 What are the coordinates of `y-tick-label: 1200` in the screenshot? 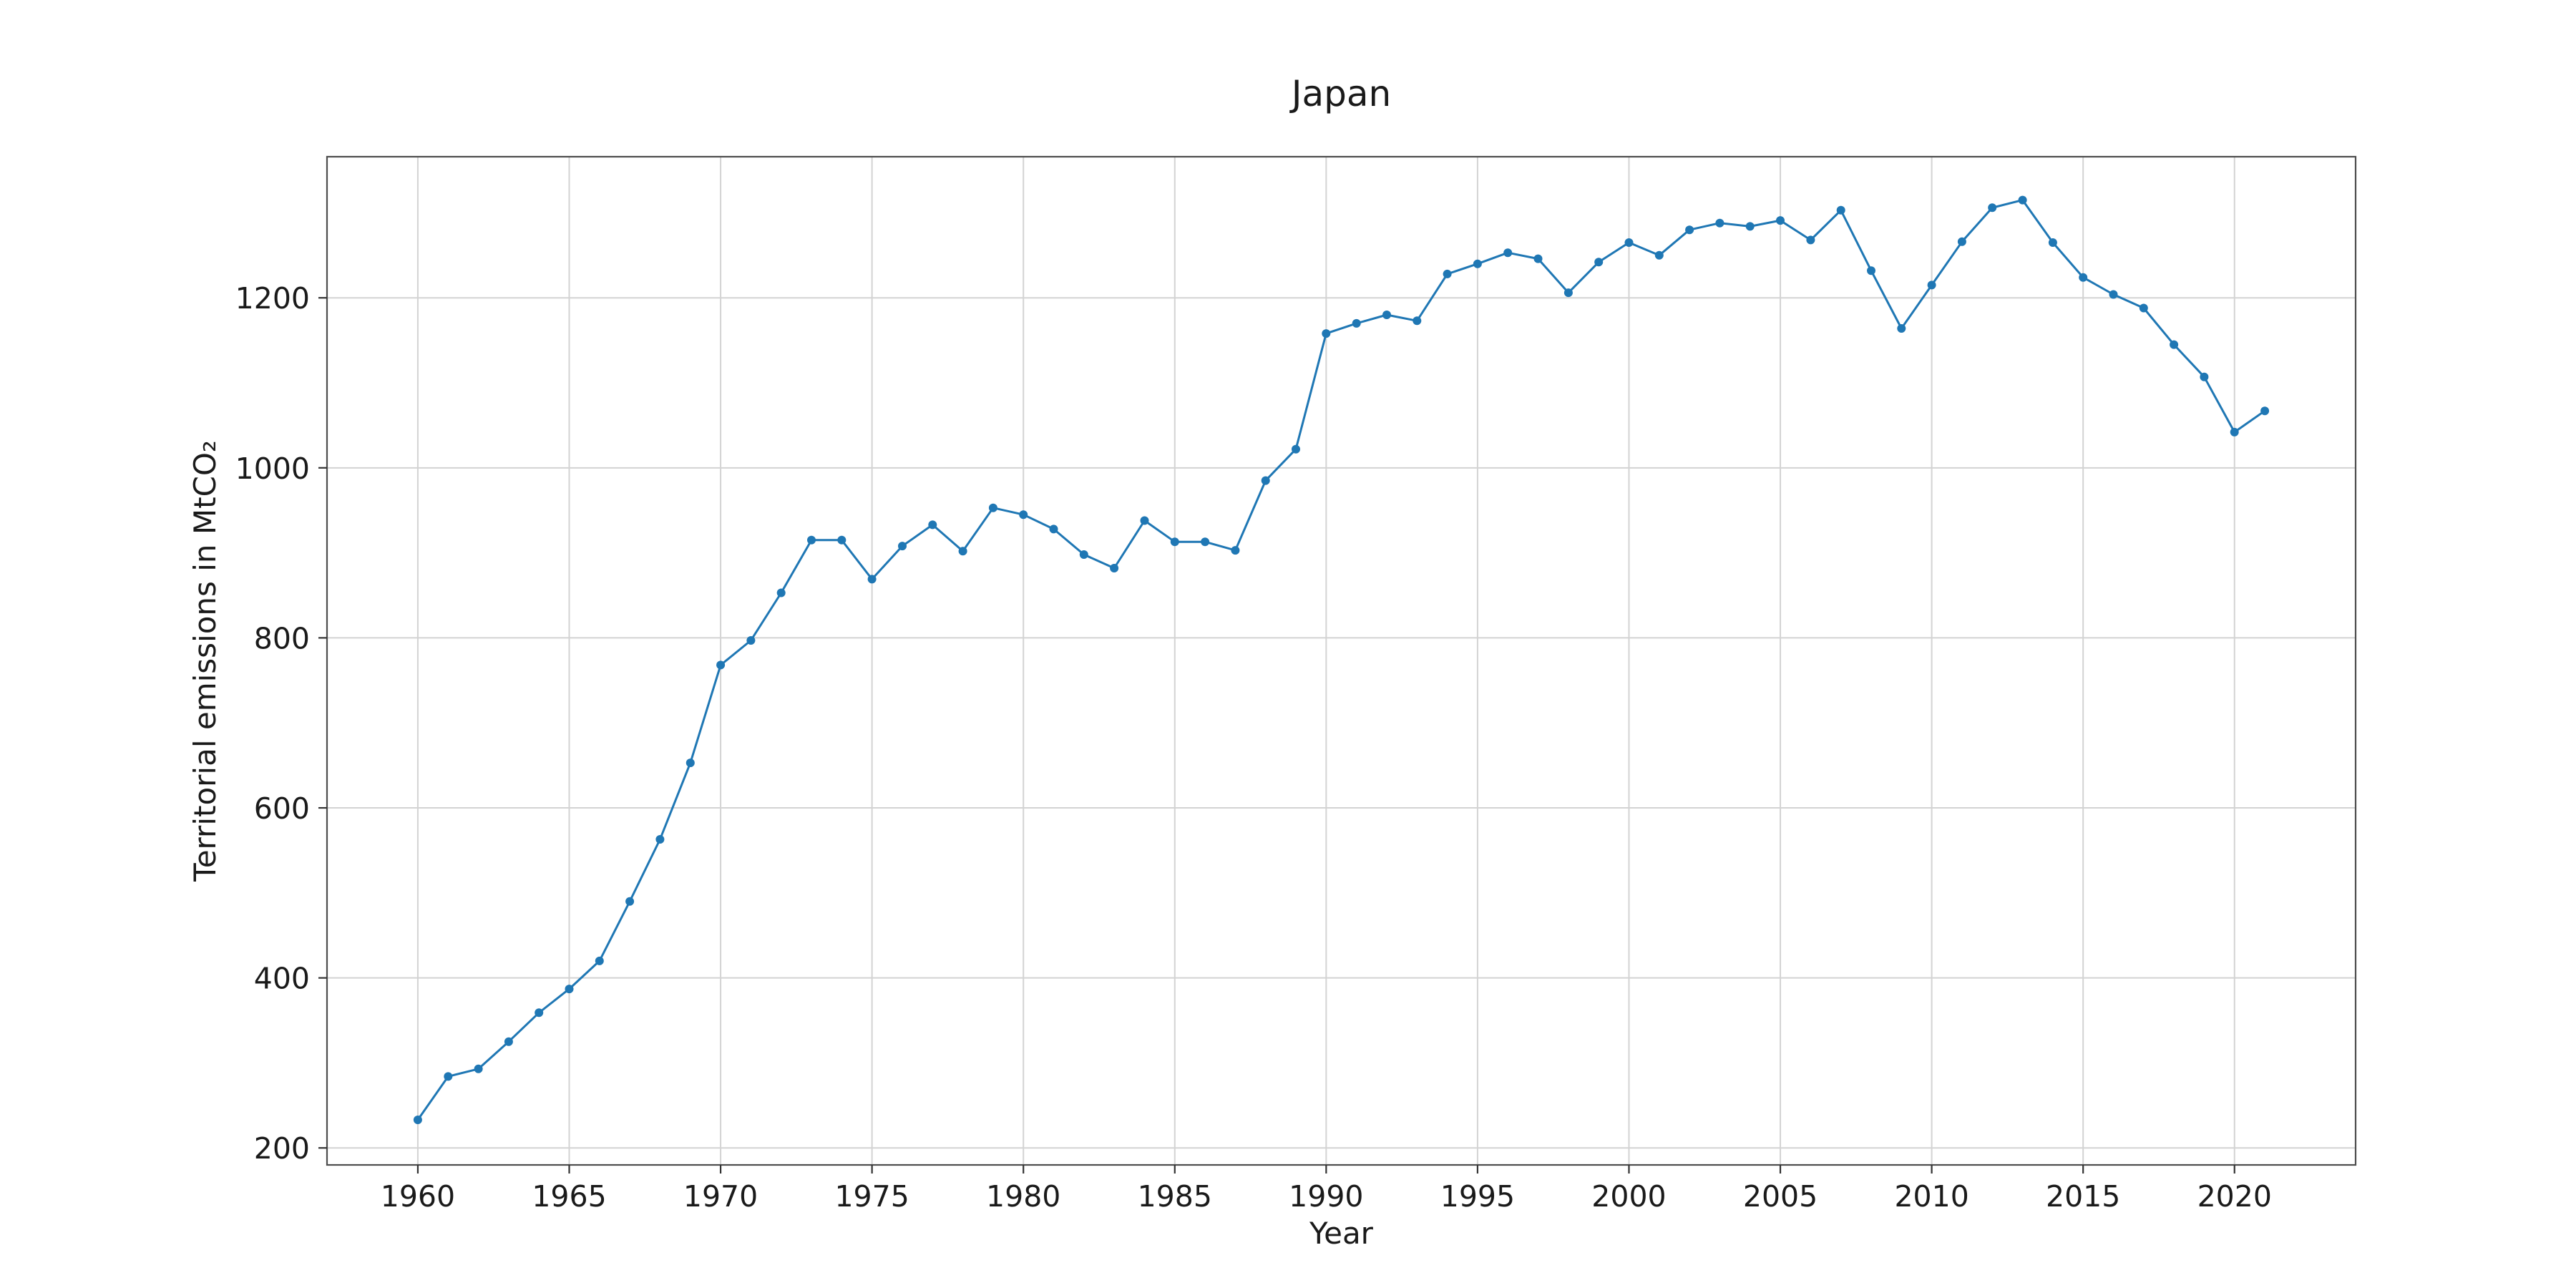 It's located at (272, 298).